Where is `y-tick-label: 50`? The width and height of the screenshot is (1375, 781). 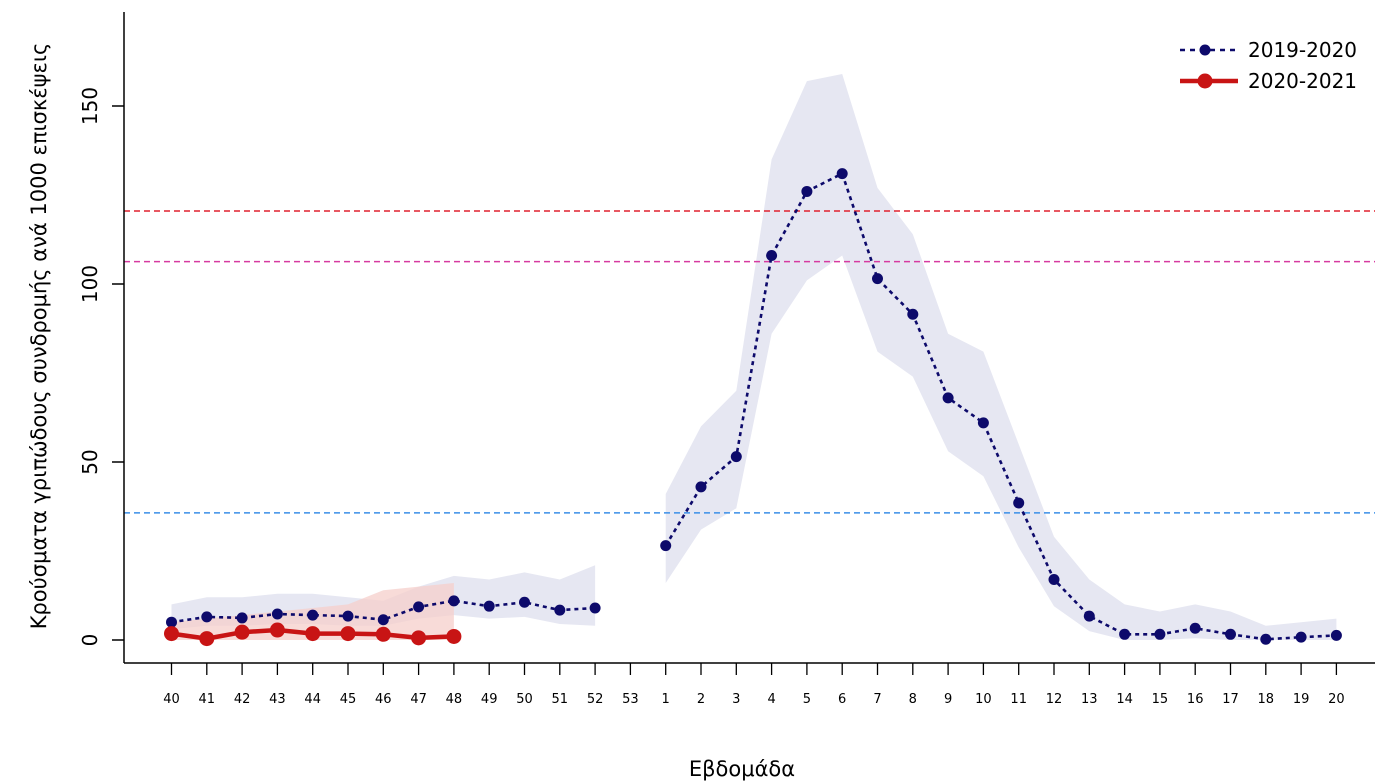
y-tick-label: 50 is located at coordinates (90, 461).